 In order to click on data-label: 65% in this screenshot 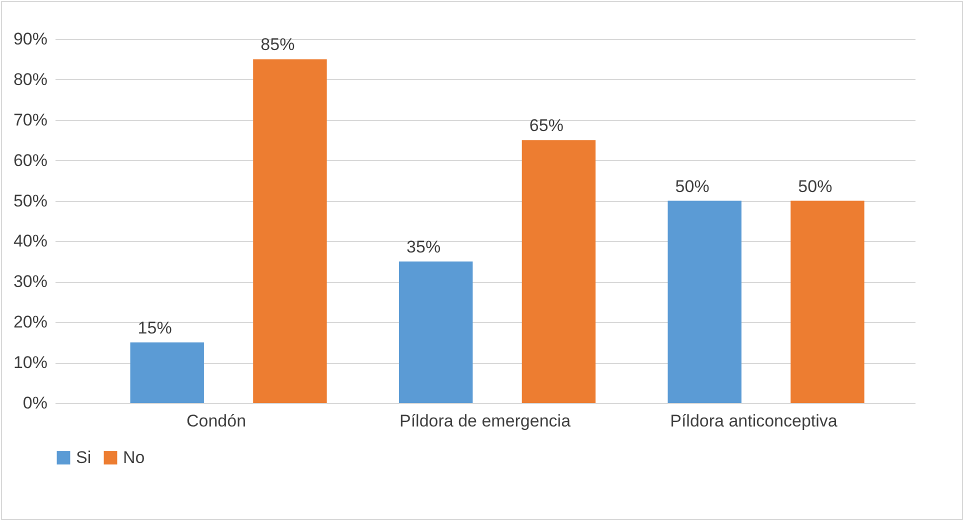, I will do `click(546, 126)`.